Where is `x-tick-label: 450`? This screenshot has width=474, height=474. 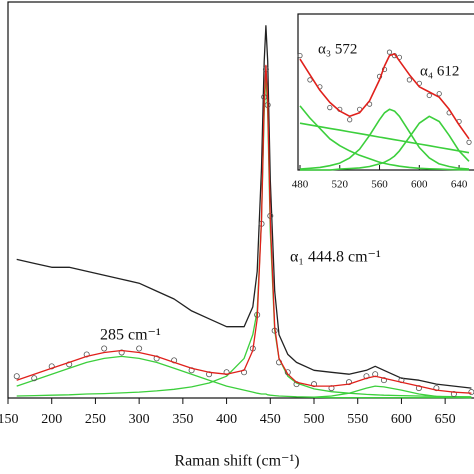
x-tick-label: 450 is located at coordinates (270, 419).